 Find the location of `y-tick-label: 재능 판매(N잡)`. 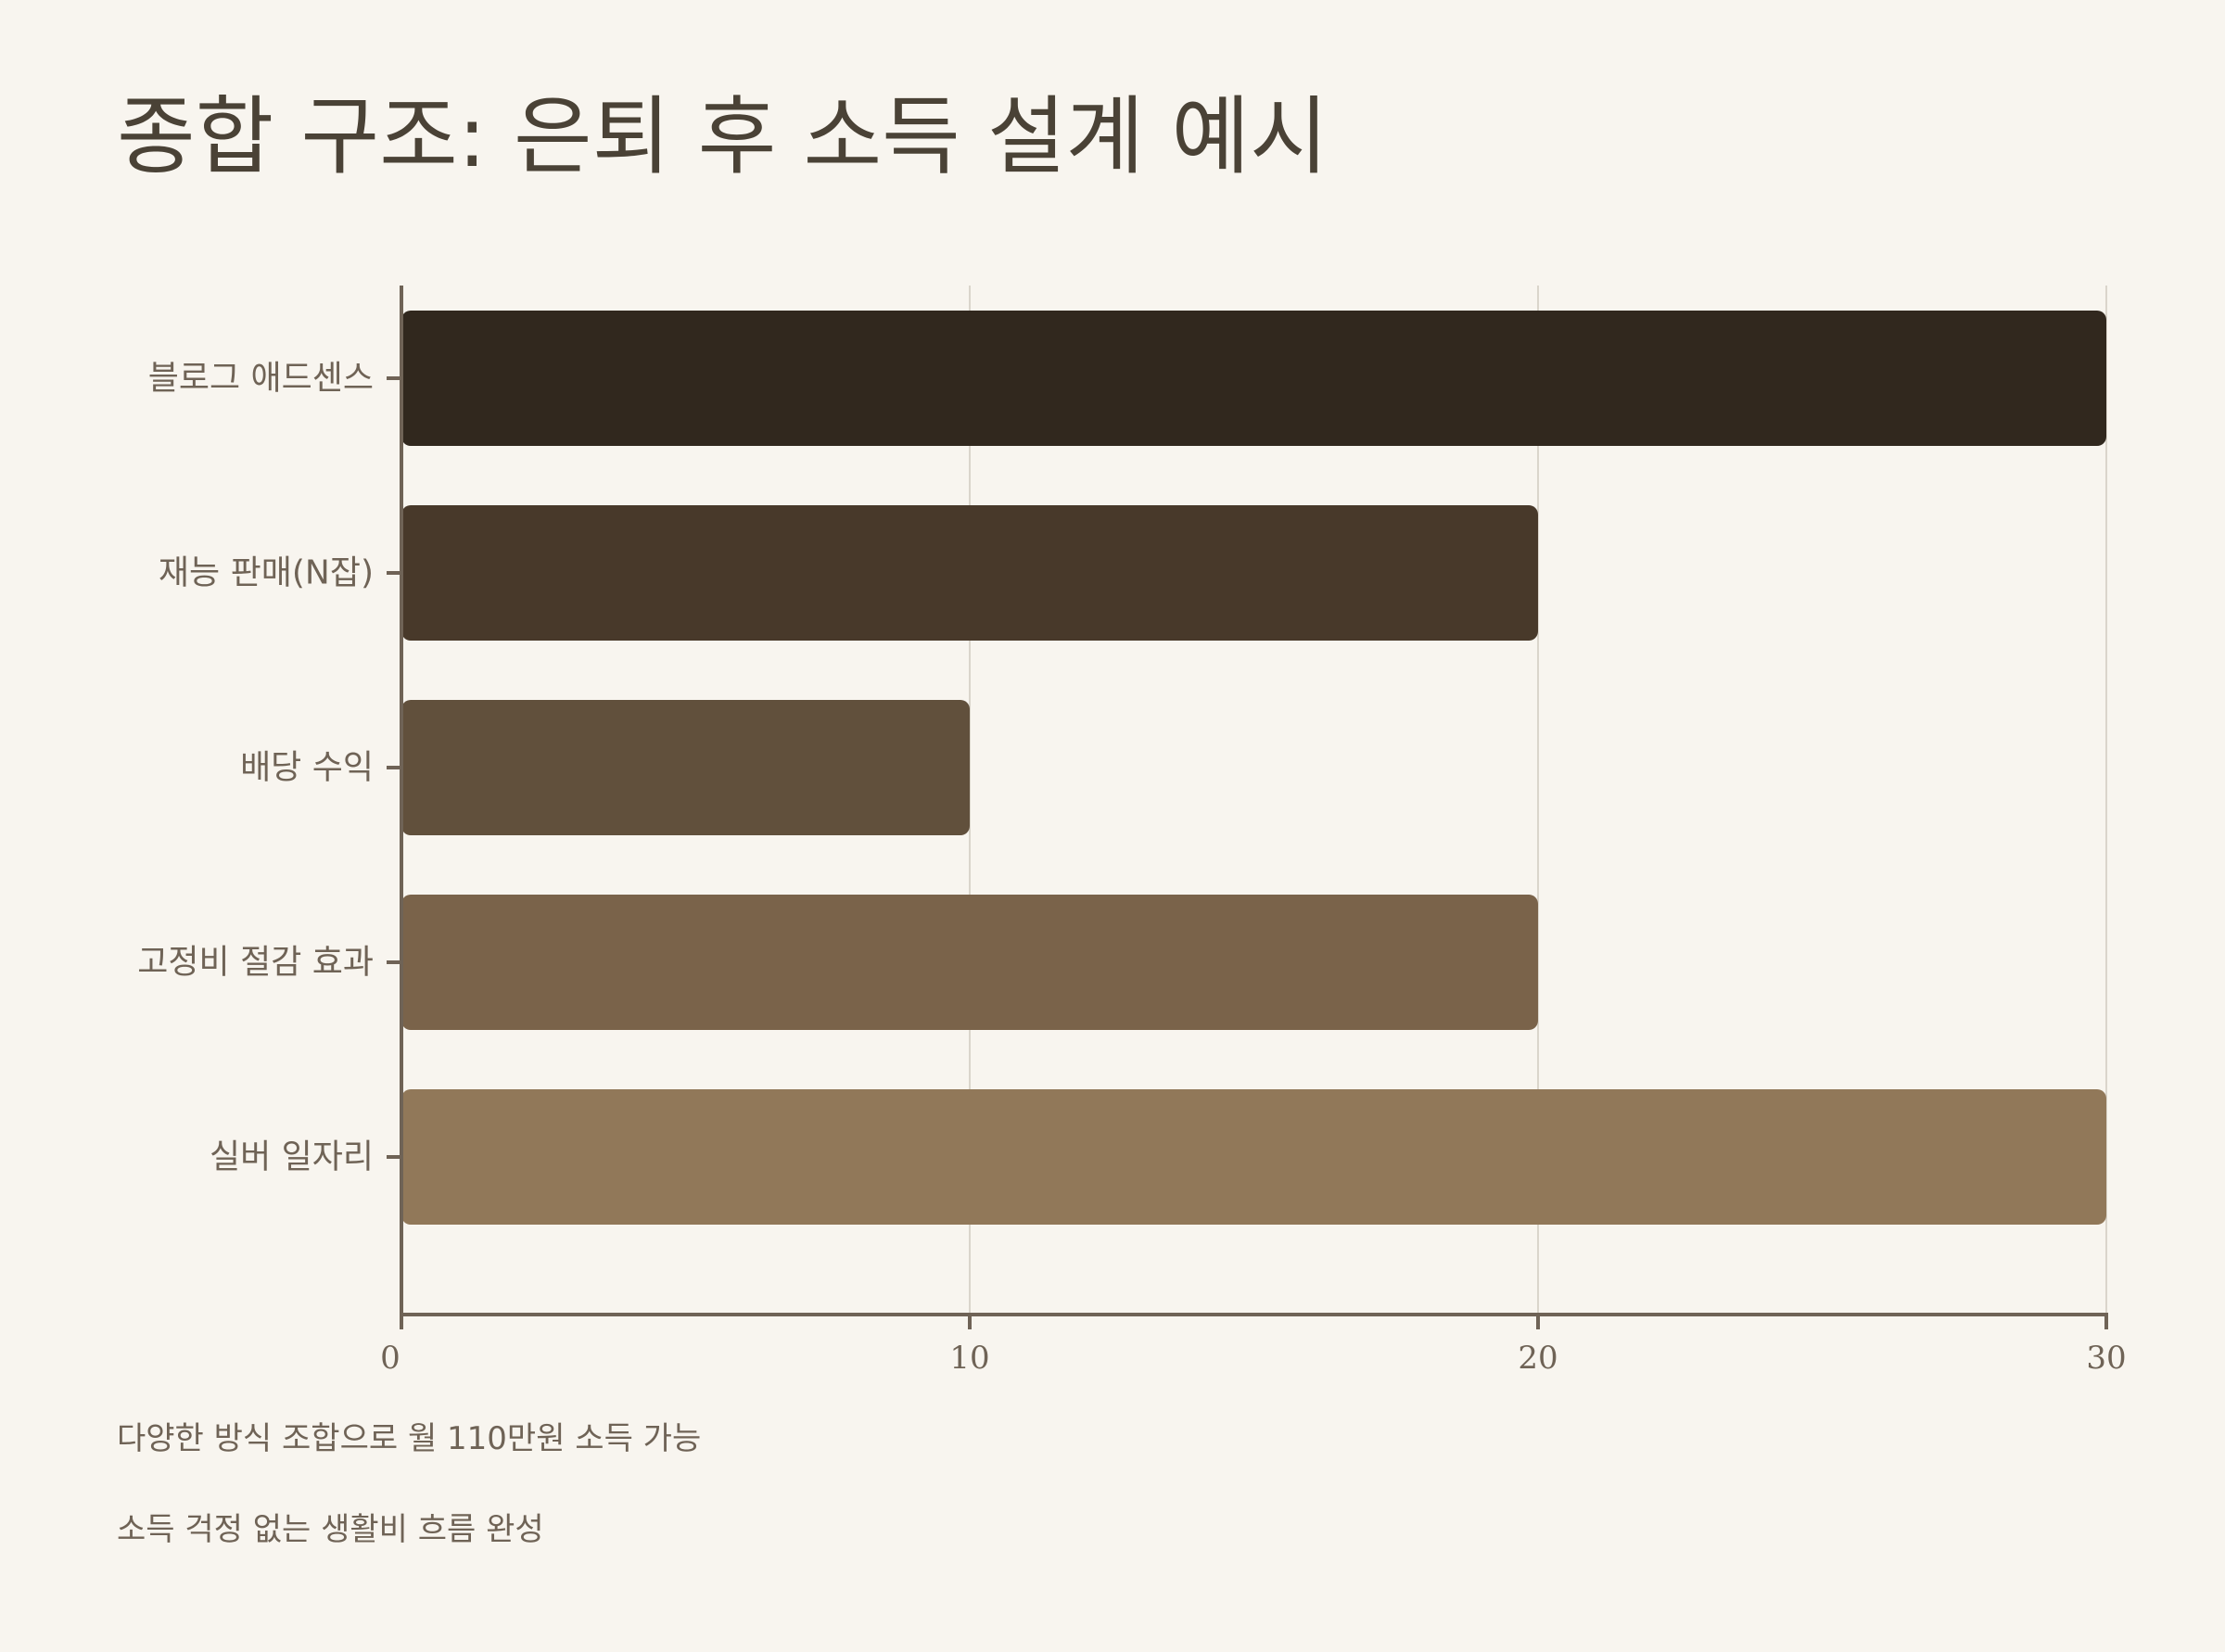

y-tick-label: 재능 판매(N잡) is located at coordinates (266, 573).